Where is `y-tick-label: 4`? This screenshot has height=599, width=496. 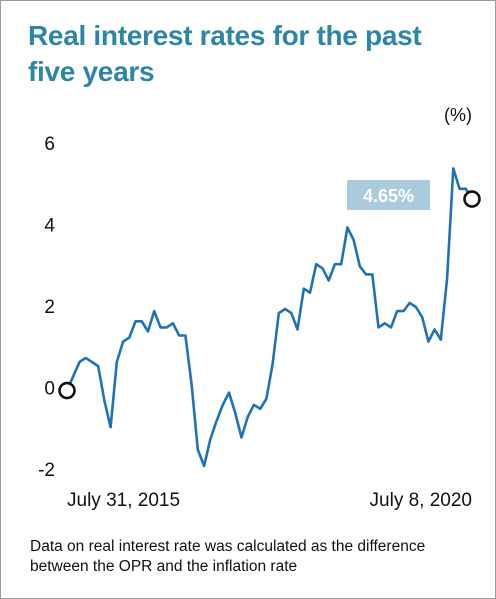 y-tick-label: 4 is located at coordinates (49, 226).